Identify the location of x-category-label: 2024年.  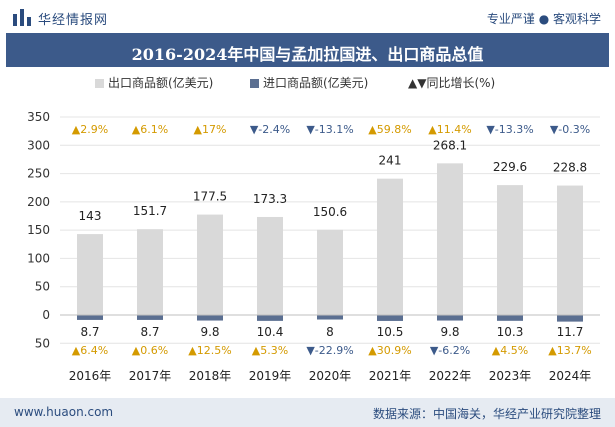
(570, 376).